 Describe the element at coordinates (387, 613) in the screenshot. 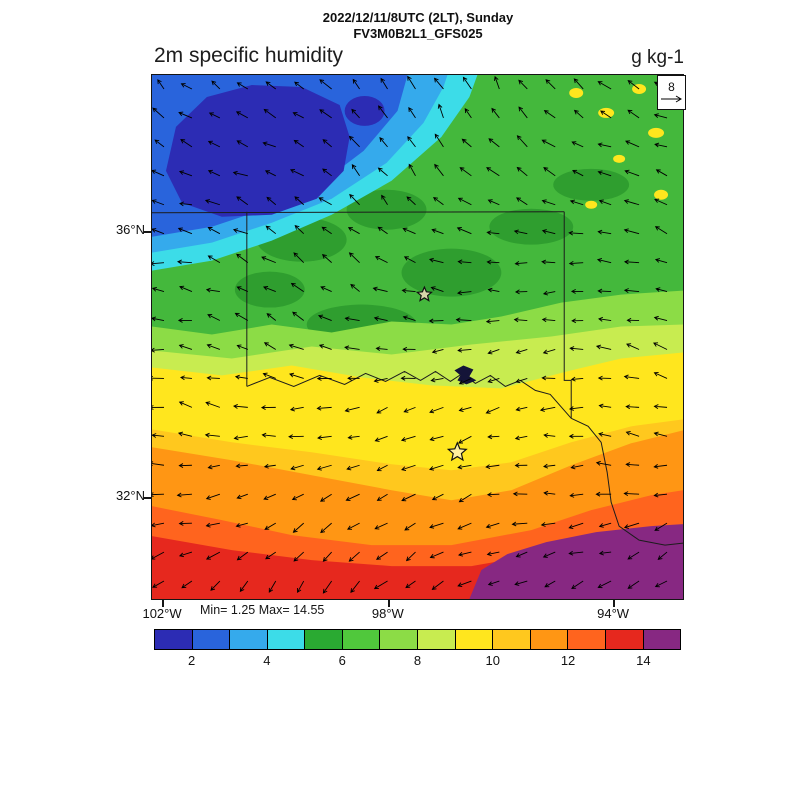

I see `lon-axis-label: 98°W` at that location.